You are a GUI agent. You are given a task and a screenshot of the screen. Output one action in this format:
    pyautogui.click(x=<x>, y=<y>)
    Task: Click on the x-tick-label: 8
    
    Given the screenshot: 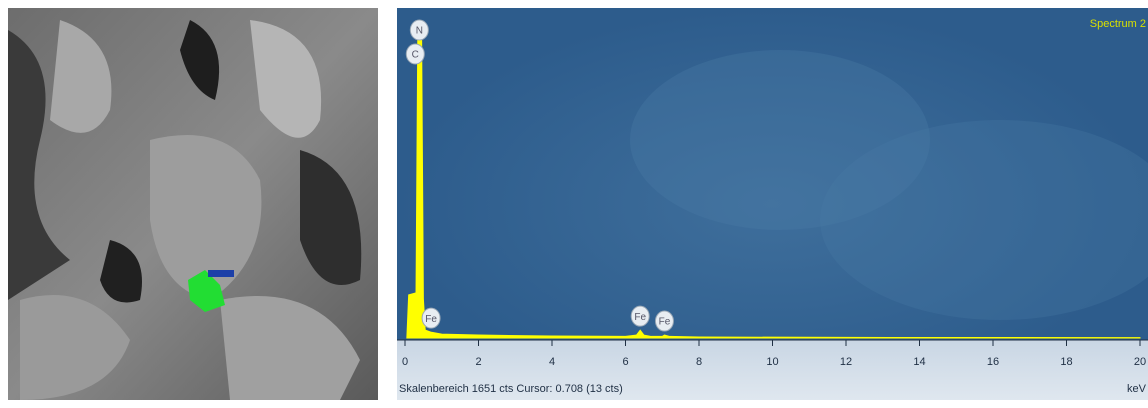 What is the action you would take?
    pyautogui.click(x=699, y=362)
    